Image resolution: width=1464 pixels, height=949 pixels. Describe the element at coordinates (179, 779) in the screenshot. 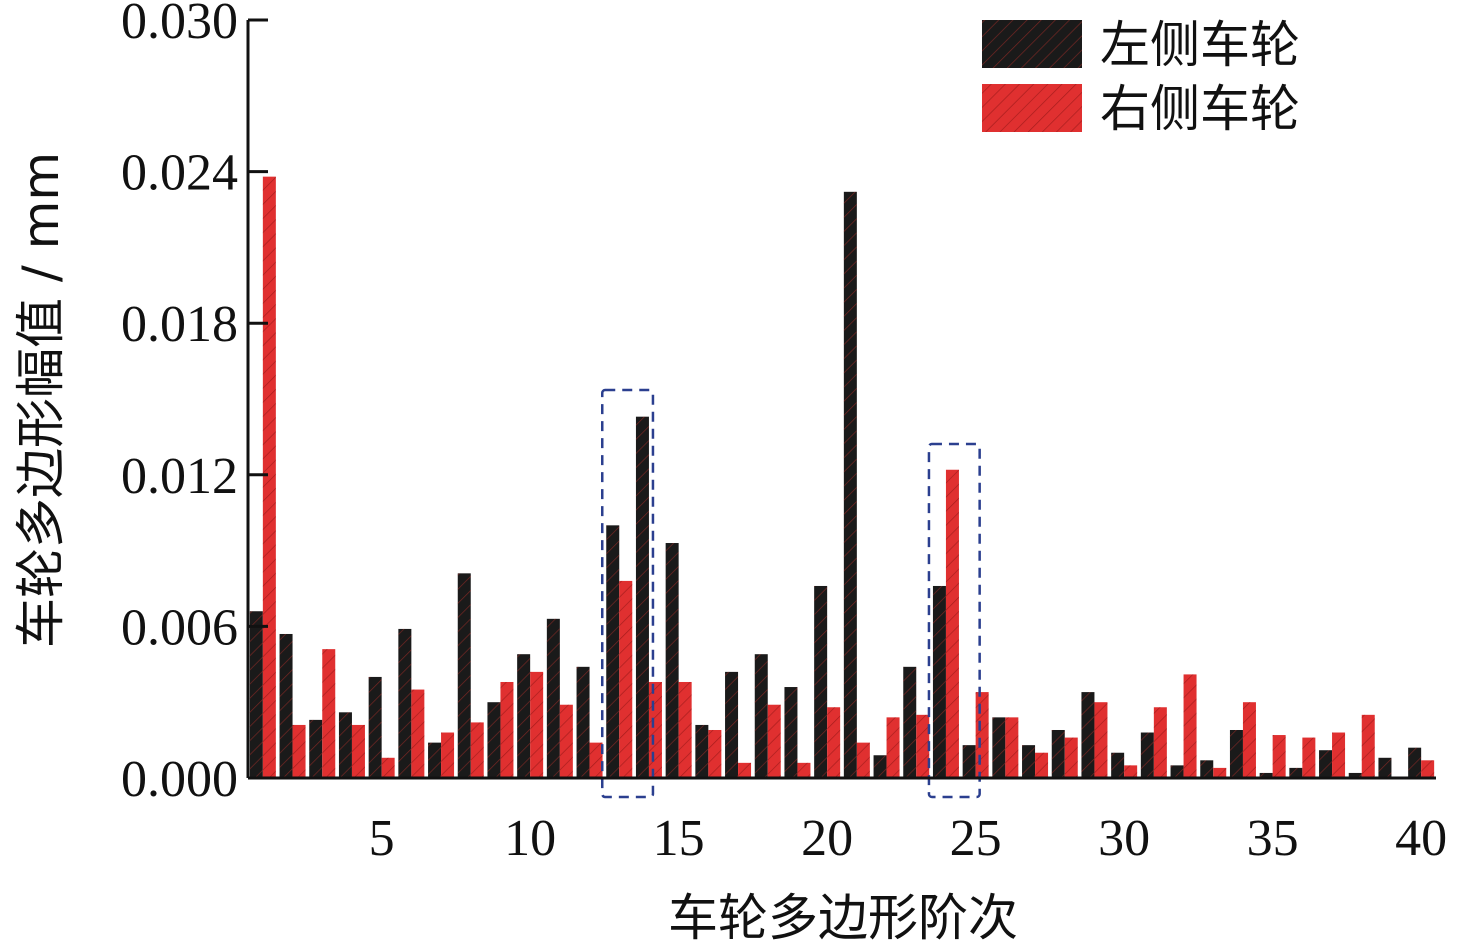

I see `y-tick-label: 0.000` at that location.